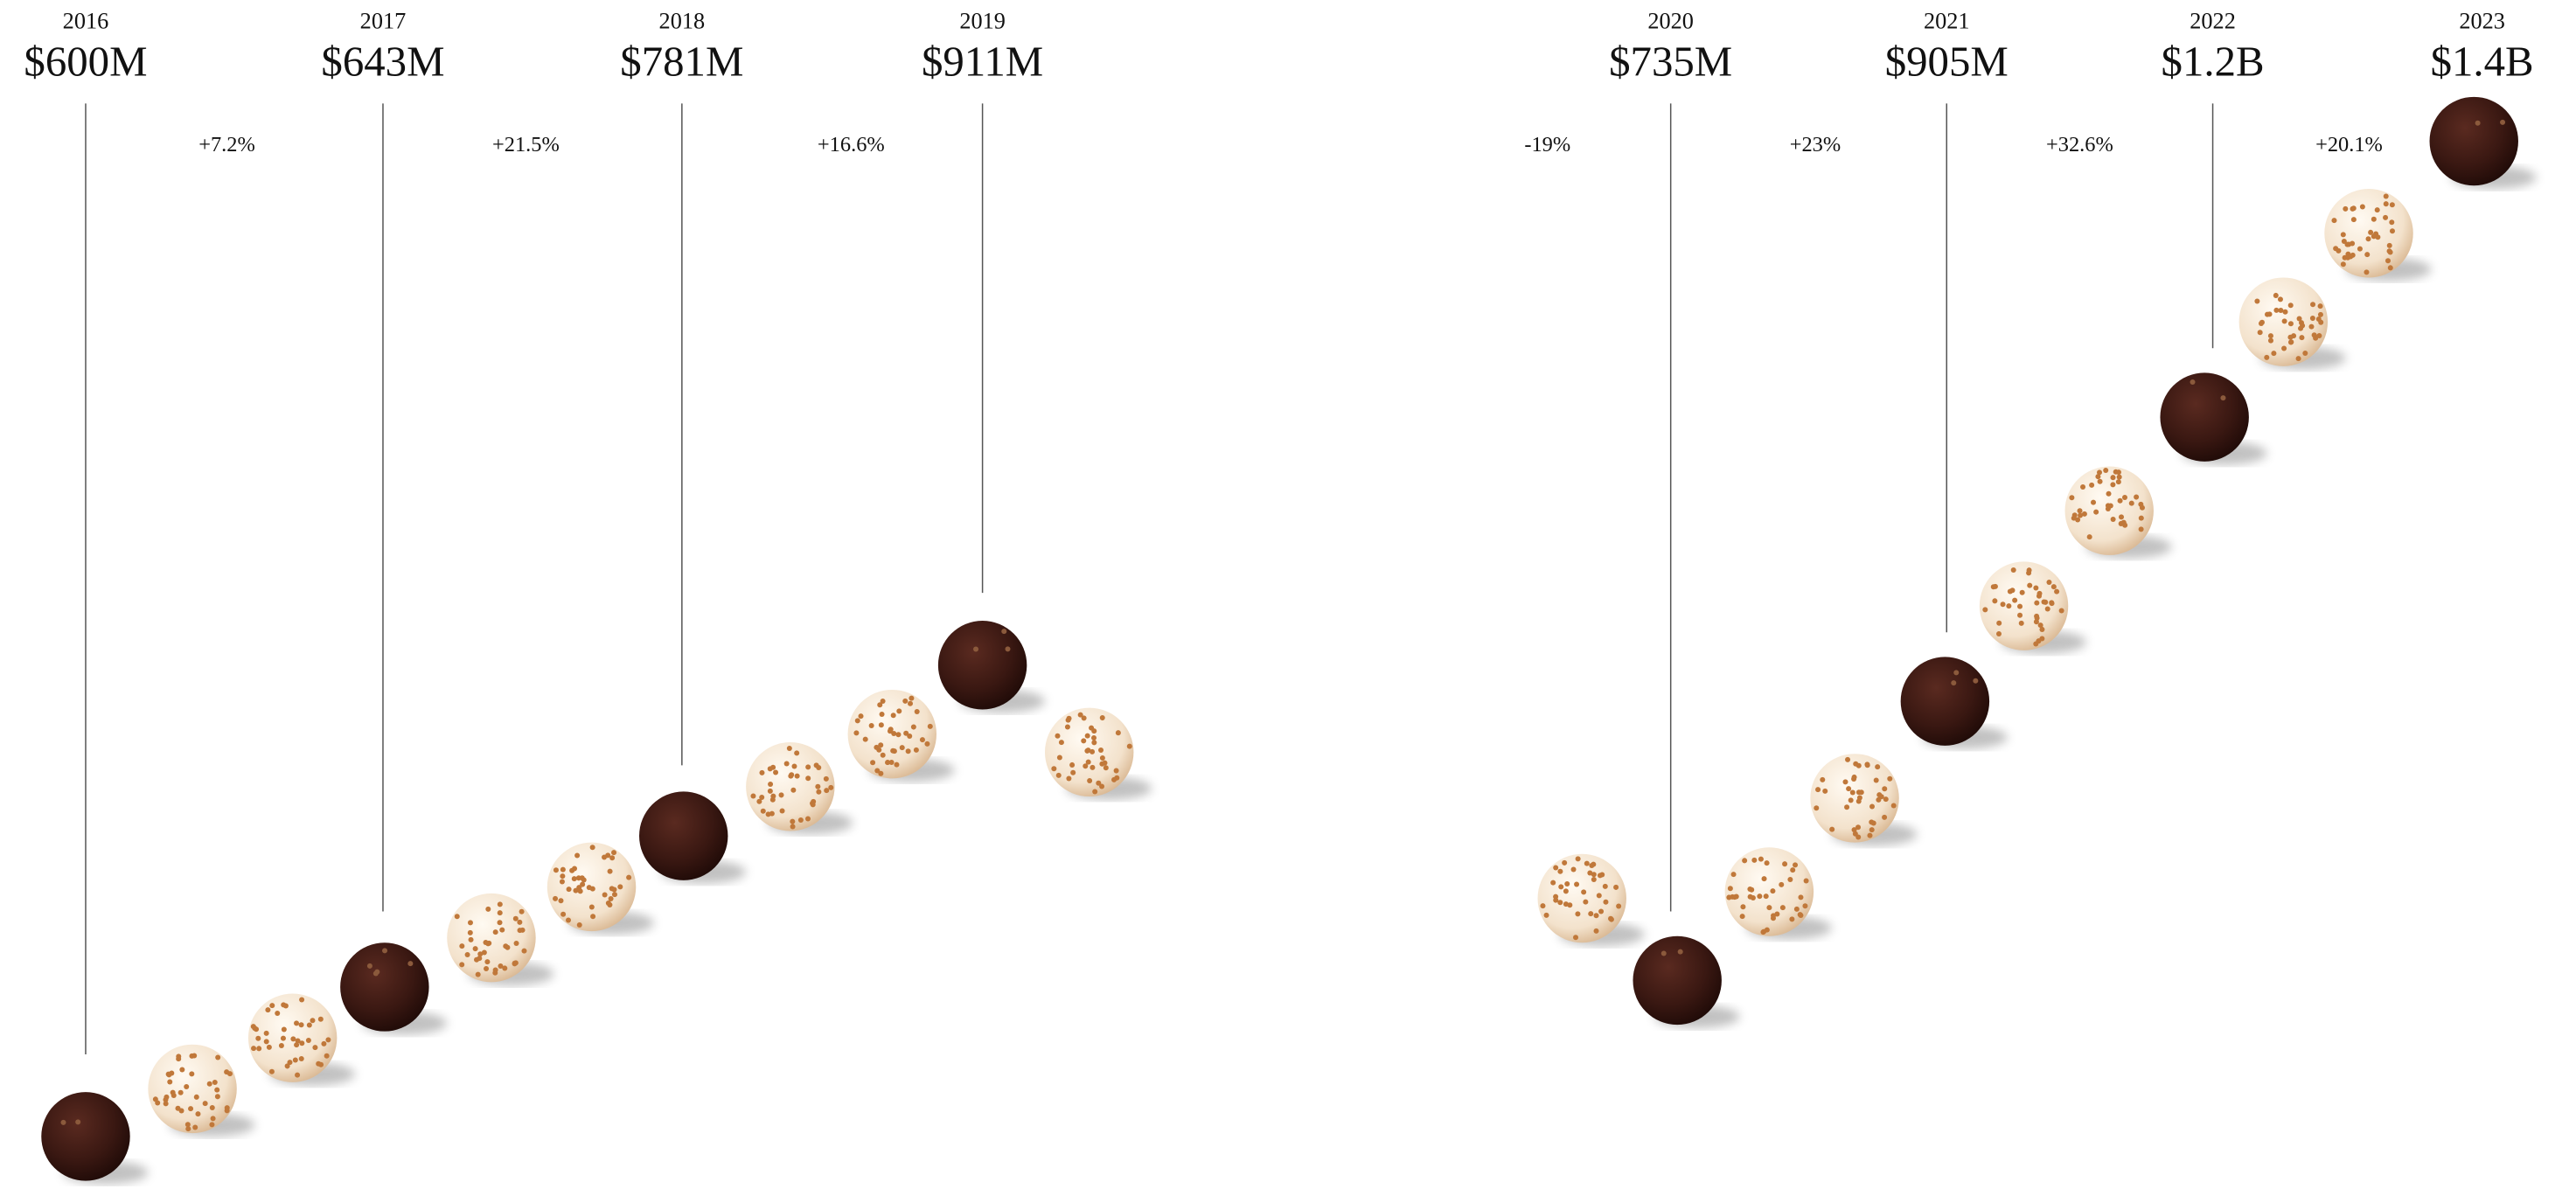  I want to click on value-label: $600M, so click(85, 61).